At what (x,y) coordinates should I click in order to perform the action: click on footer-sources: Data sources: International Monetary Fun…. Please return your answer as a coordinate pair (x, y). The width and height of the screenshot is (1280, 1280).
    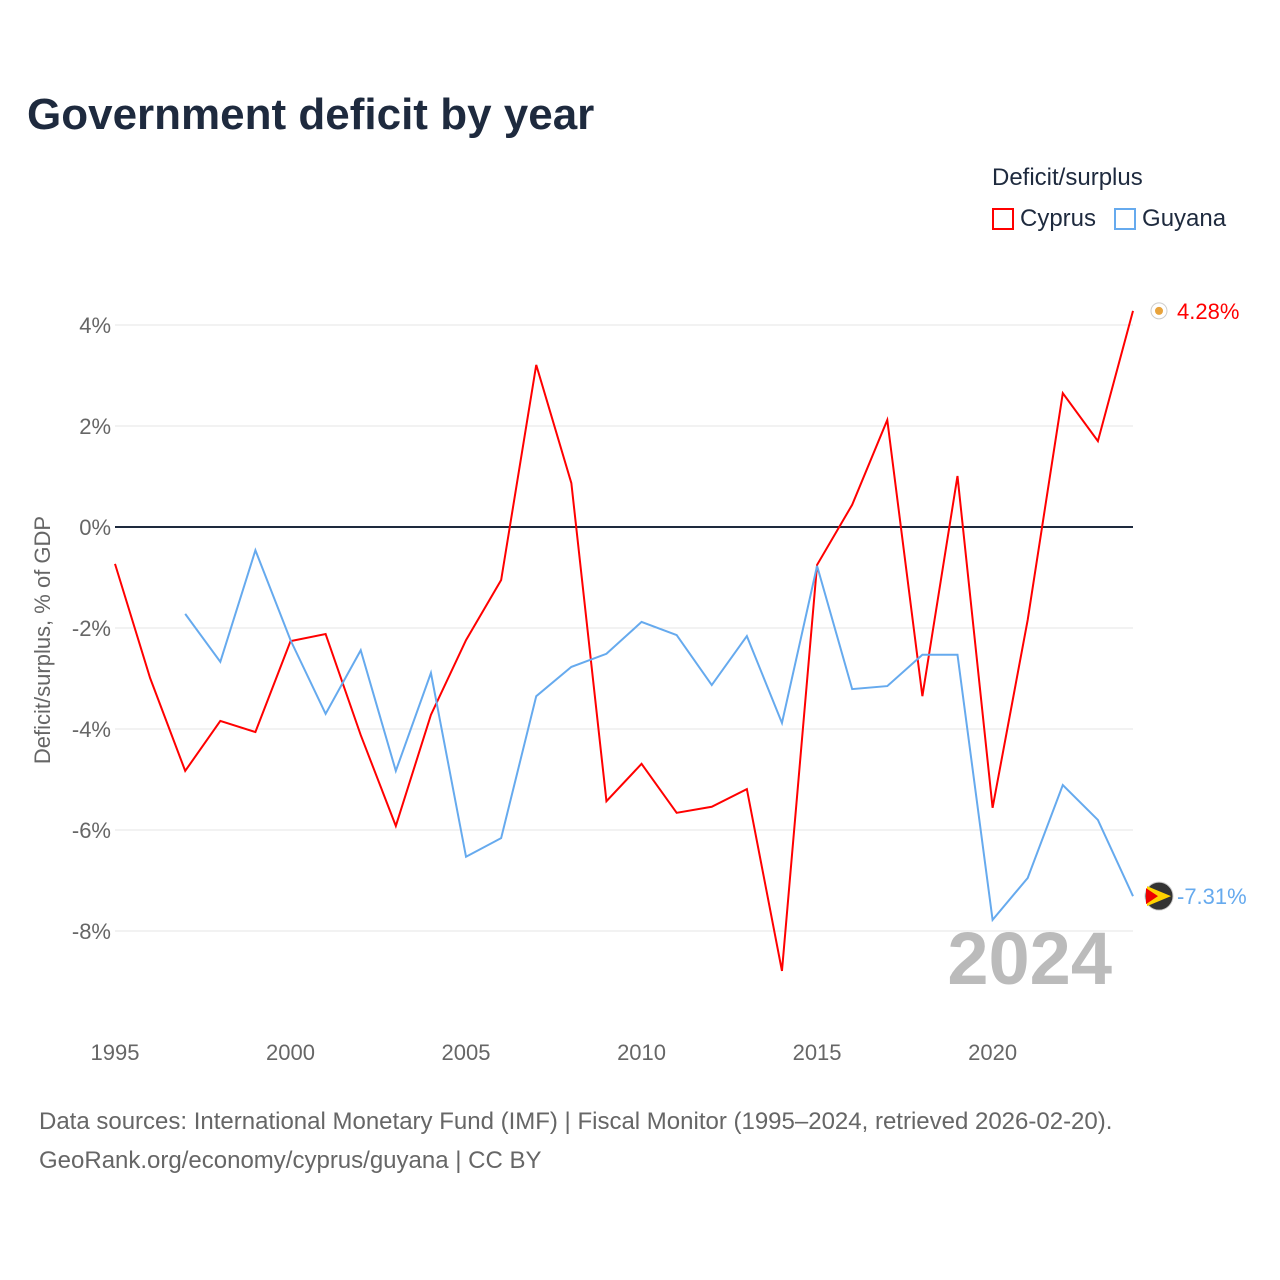
    Looking at the image, I should click on (576, 1121).